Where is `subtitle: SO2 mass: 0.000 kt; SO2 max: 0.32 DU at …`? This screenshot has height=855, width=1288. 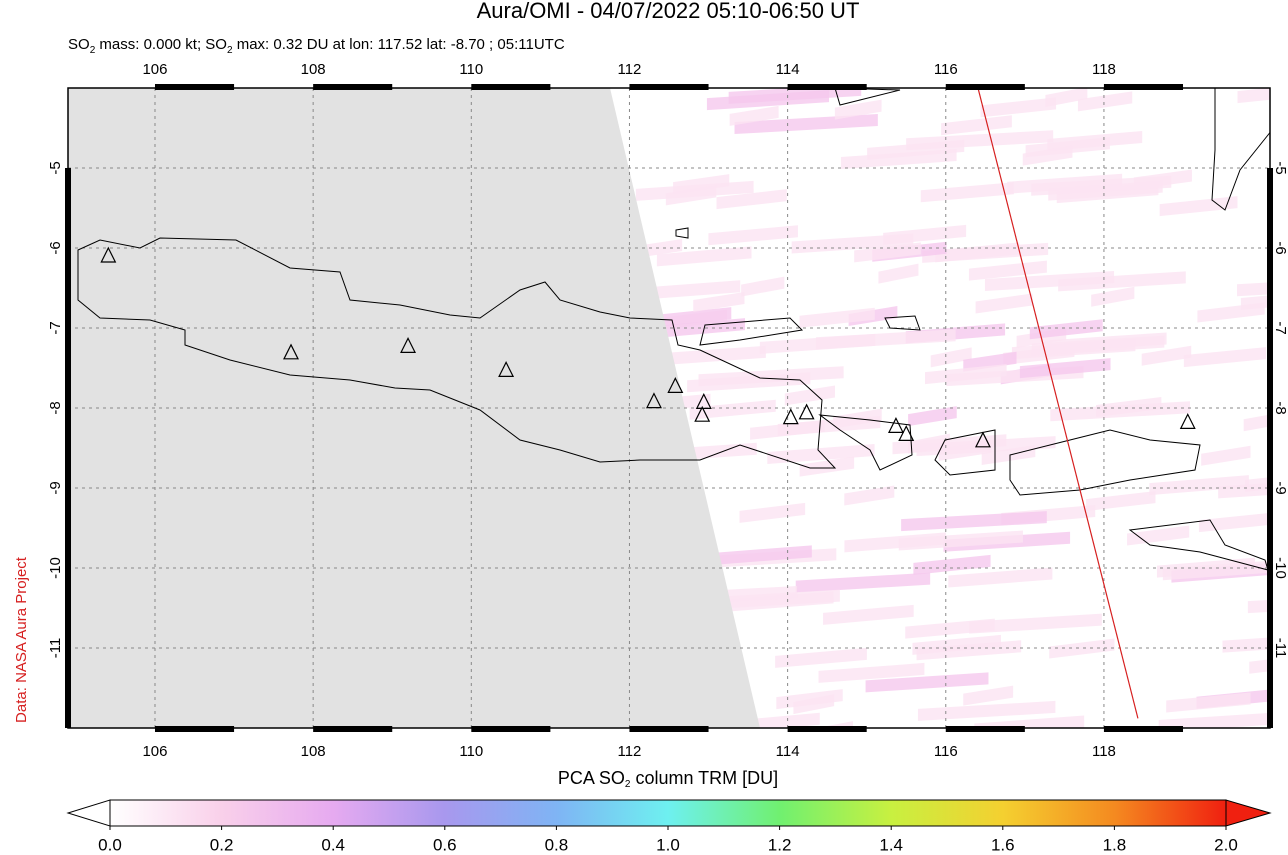
subtitle: SO2 mass: 0.000 kt; SO2 max: 0.32 DU at … is located at coordinates (316, 46).